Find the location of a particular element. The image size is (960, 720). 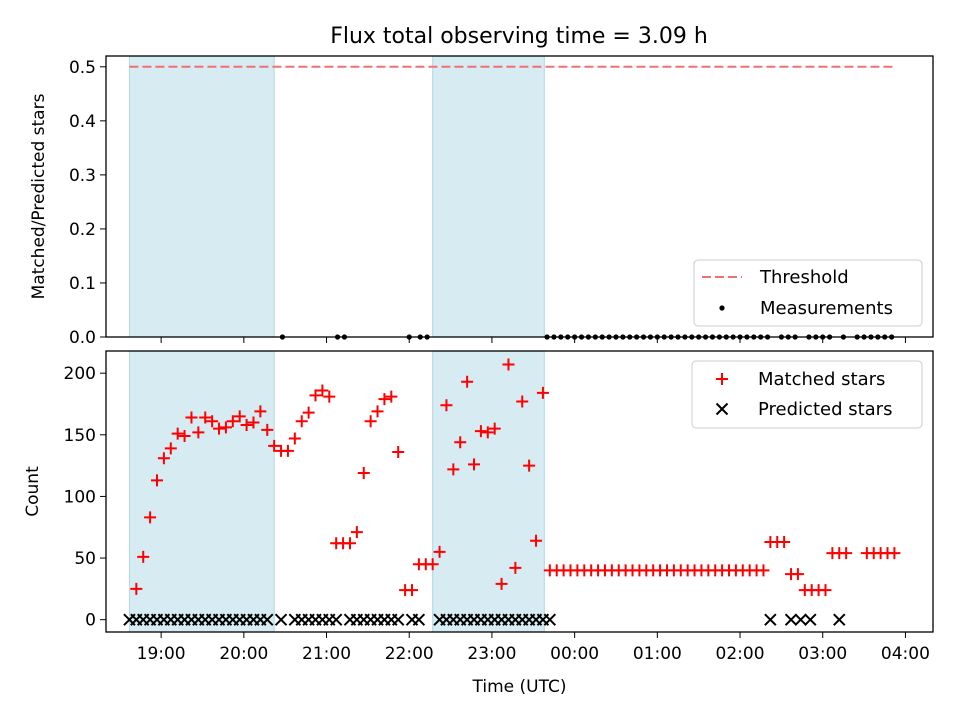

y-tick-label: 150 is located at coordinates (80, 436).